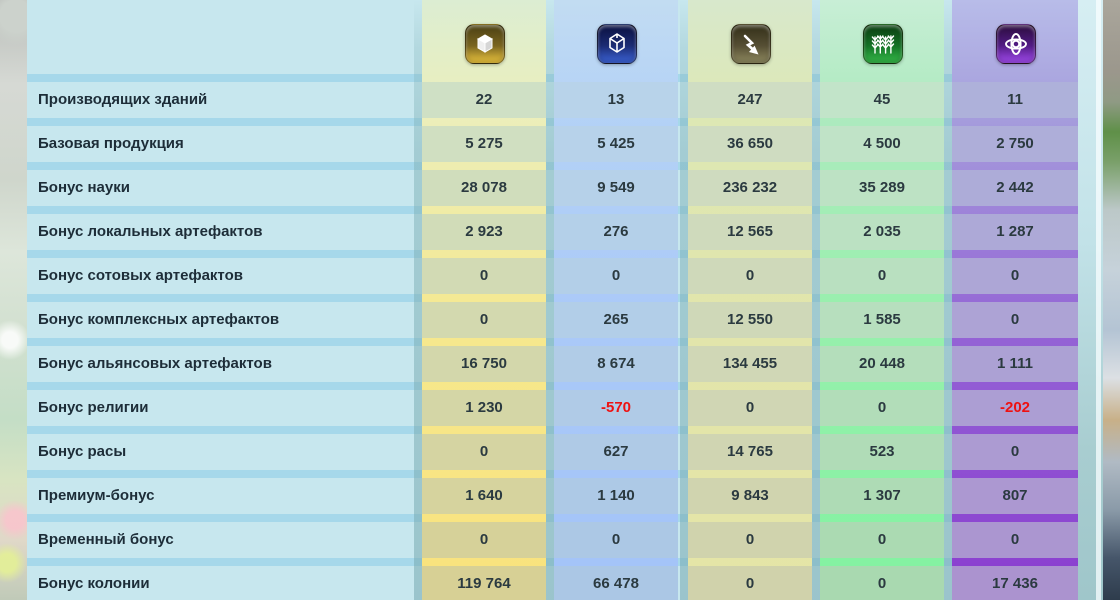 The height and width of the screenshot is (600, 1120). What do you see at coordinates (882, 496) in the screenshot?
I see `value-cell: 1 307` at bounding box center [882, 496].